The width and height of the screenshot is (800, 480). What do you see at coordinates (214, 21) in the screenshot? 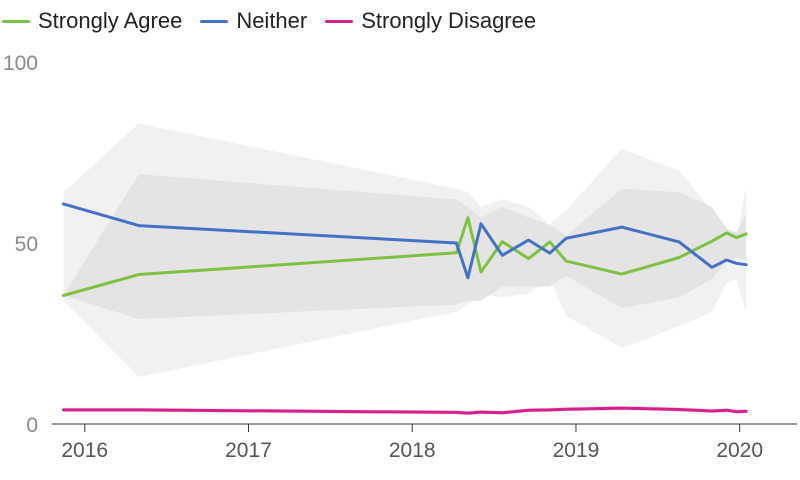
I see `legend-swatch-neither` at bounding box center [214, 21].